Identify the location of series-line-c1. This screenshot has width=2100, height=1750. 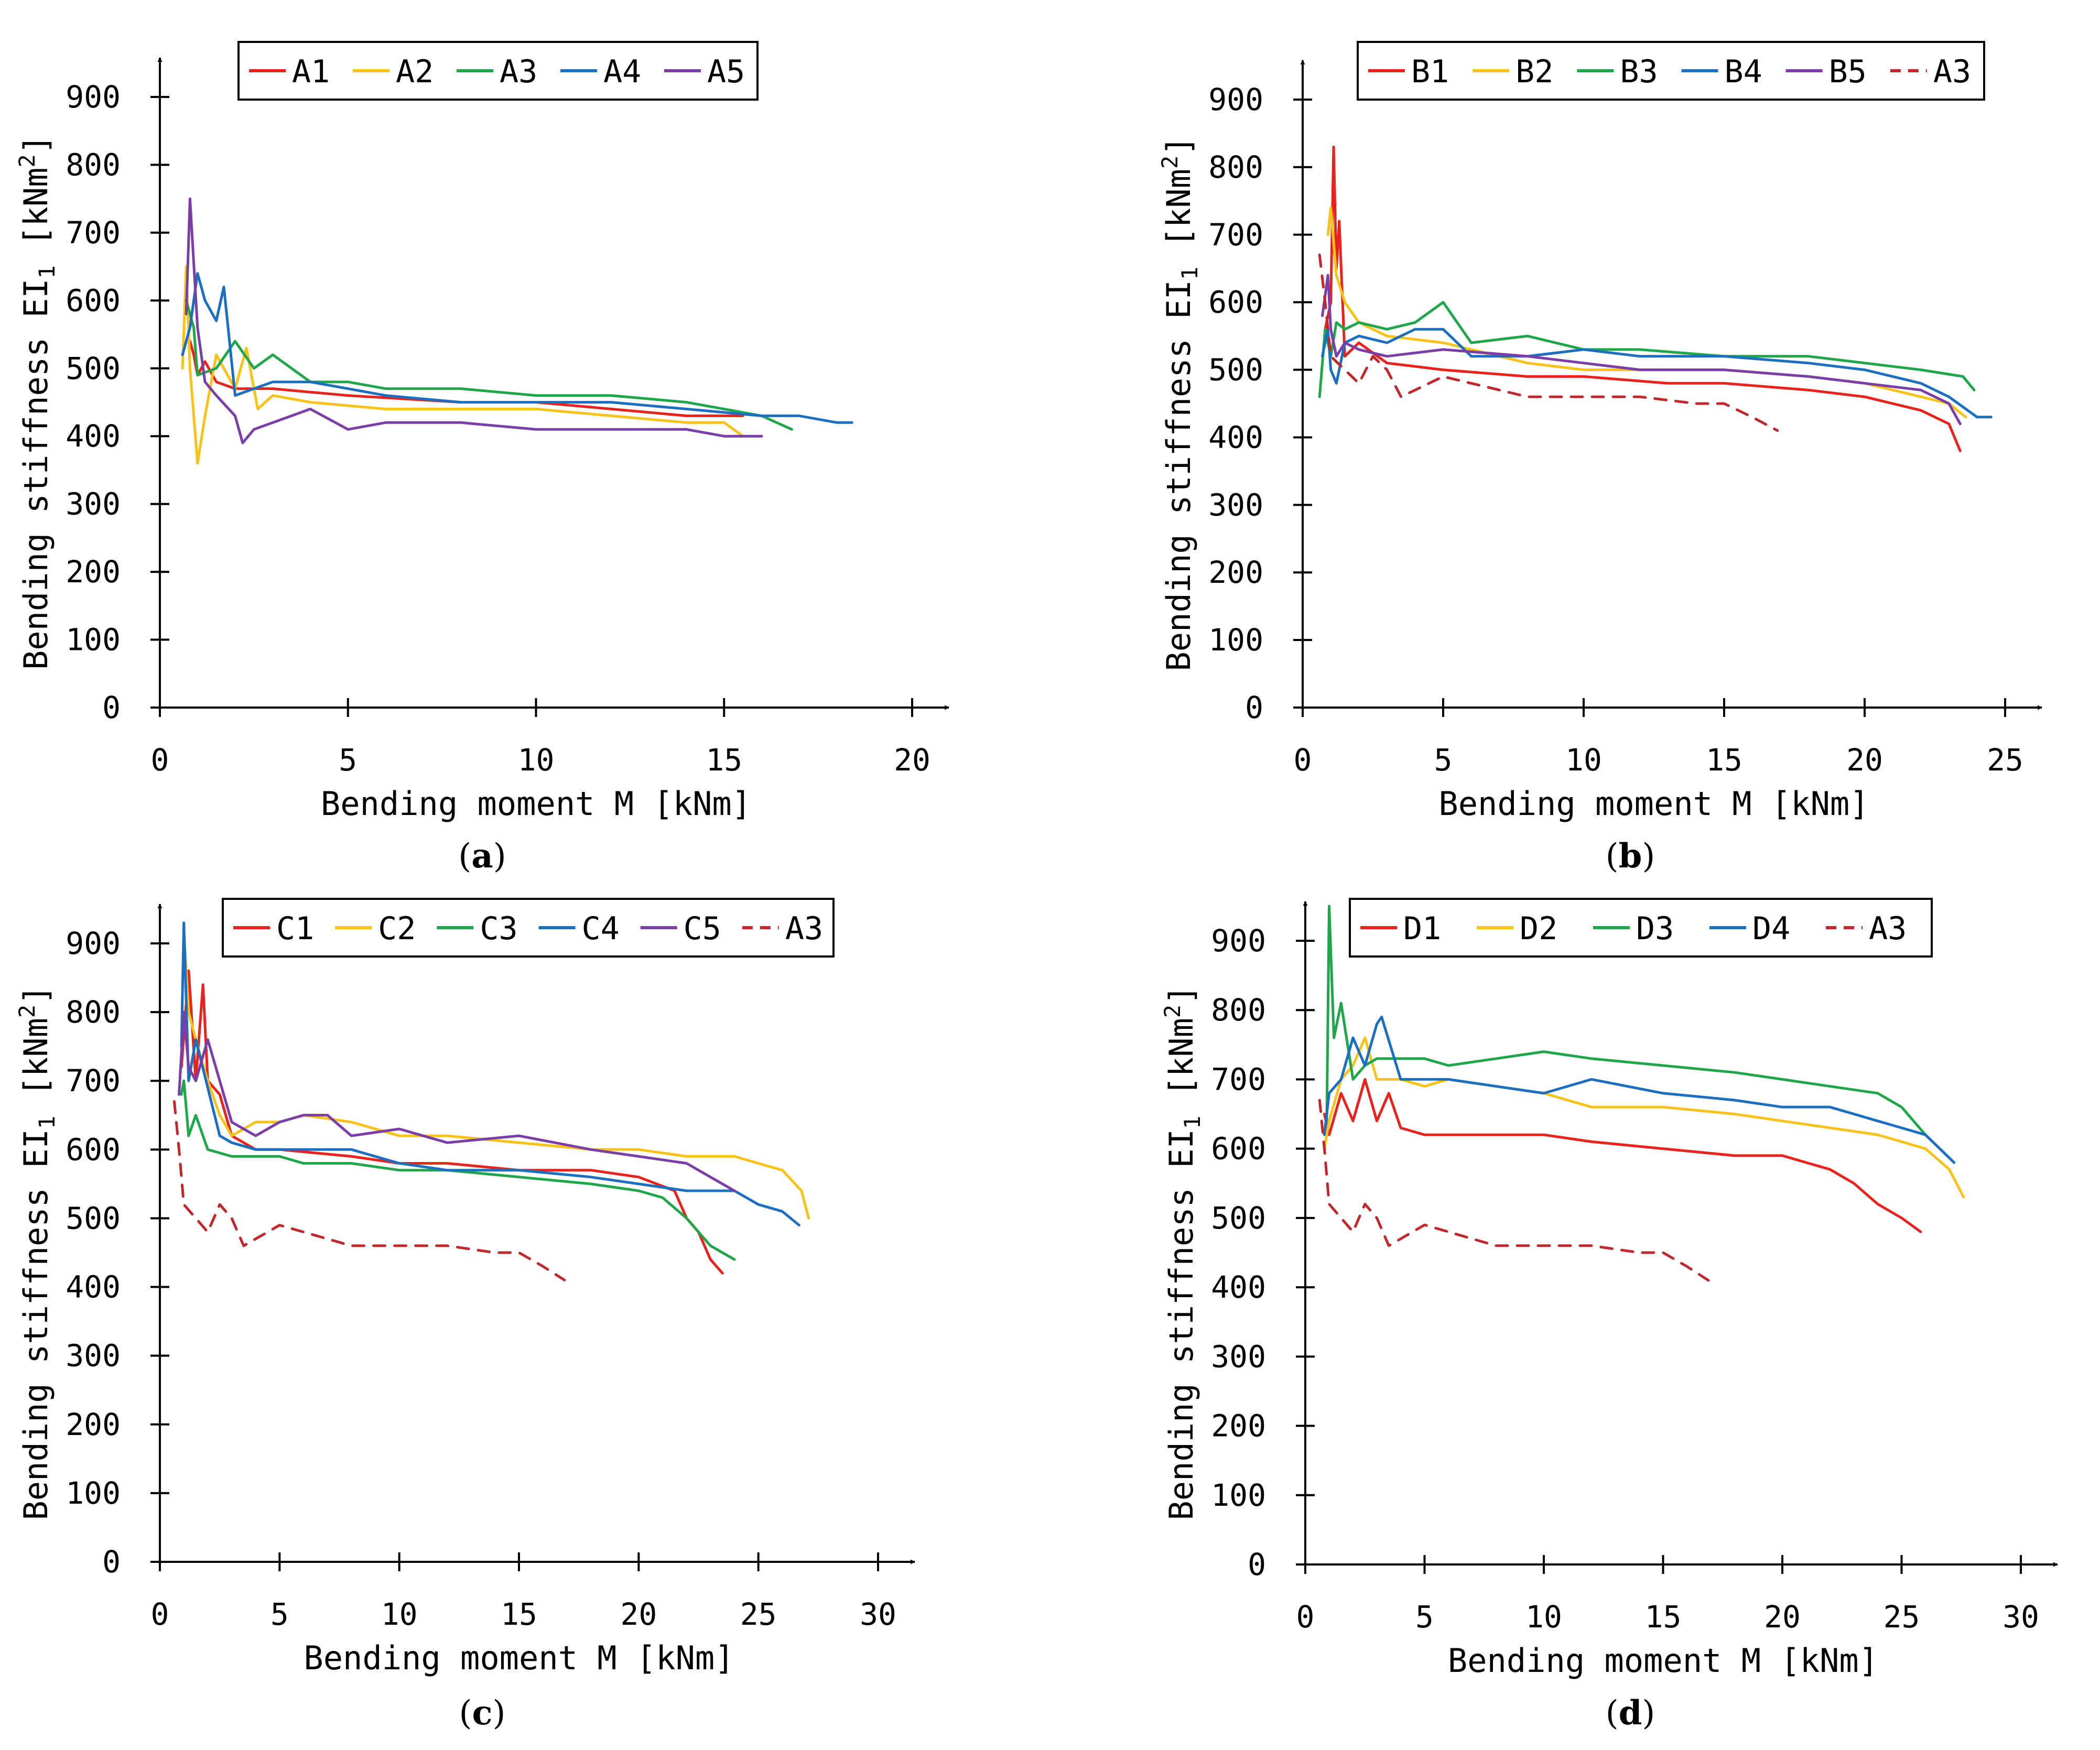
(452, 1122).